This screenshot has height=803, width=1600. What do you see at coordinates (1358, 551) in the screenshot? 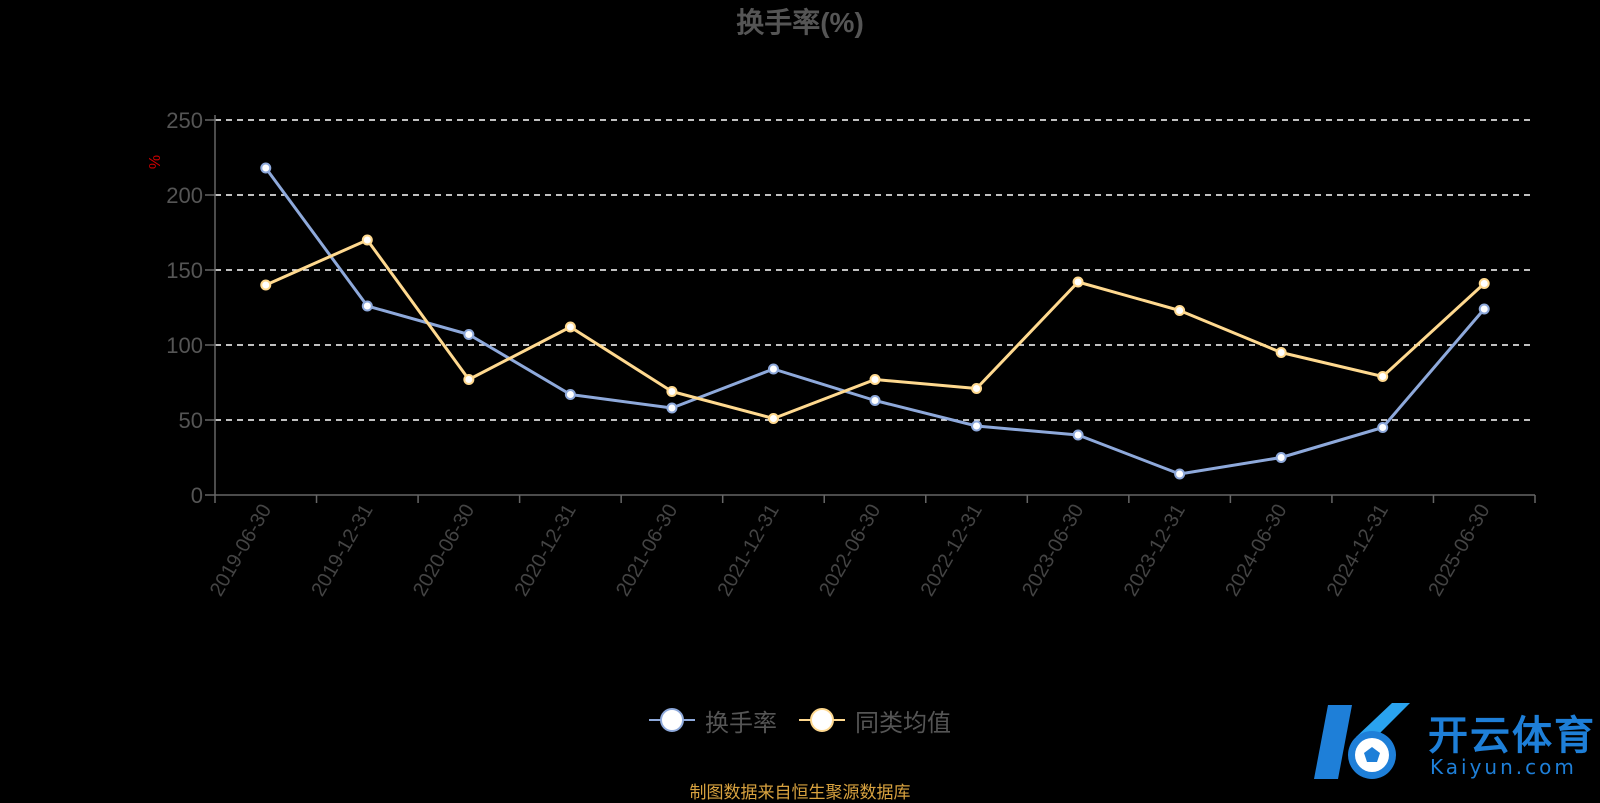
I see `x-tick-label-2024-12-31: 2024-12-31` at bounding box center [1358, 551].